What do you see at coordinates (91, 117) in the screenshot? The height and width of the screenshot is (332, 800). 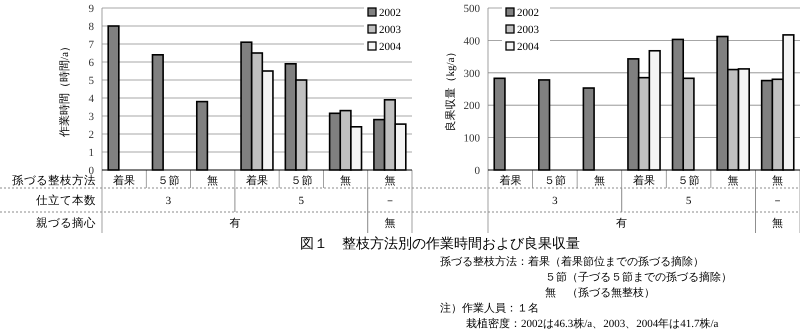 I see `y-tick-label: 3` at bounding box center [91, 117].